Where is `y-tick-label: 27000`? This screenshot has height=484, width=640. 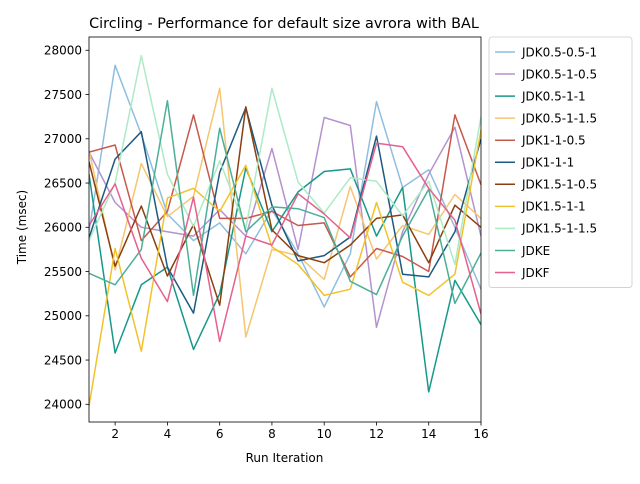
y-tick-label: 27000 is located at coordinates (63, 139).